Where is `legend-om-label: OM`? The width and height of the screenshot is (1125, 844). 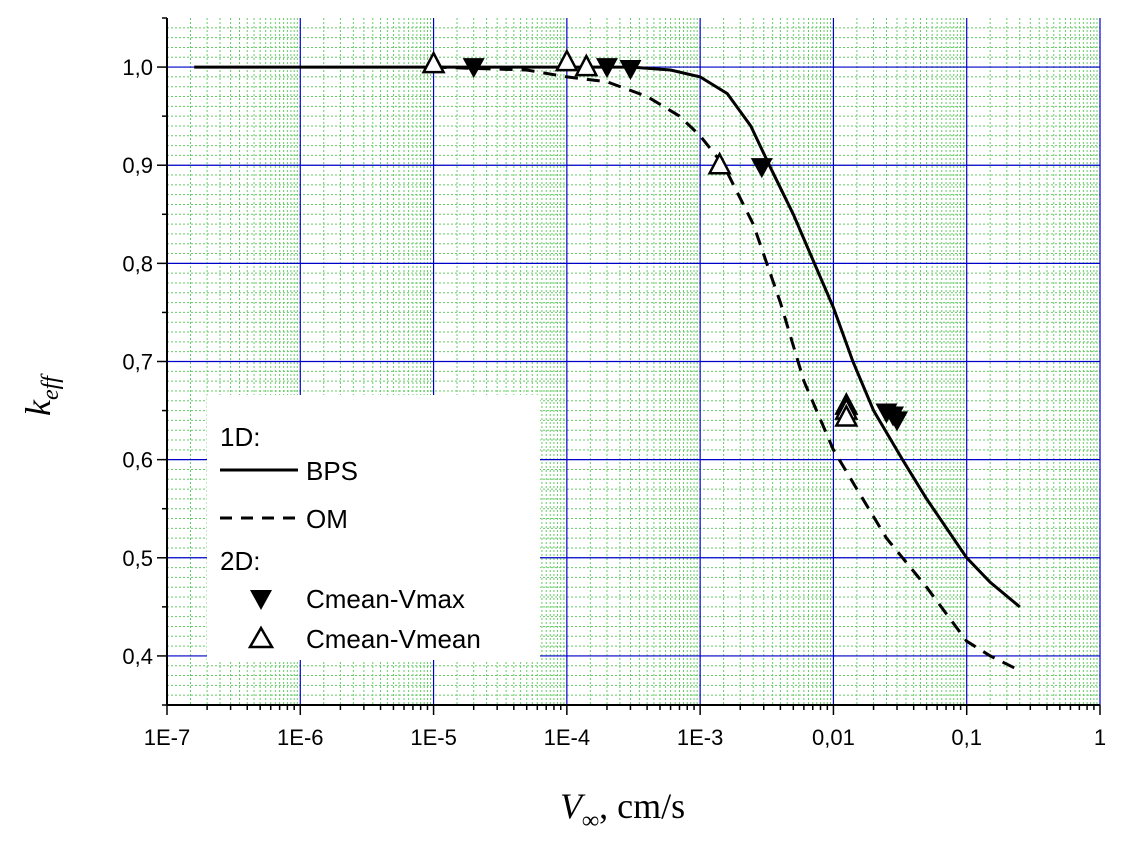
legend-om-label: OM is located at coordinates (327, 519).